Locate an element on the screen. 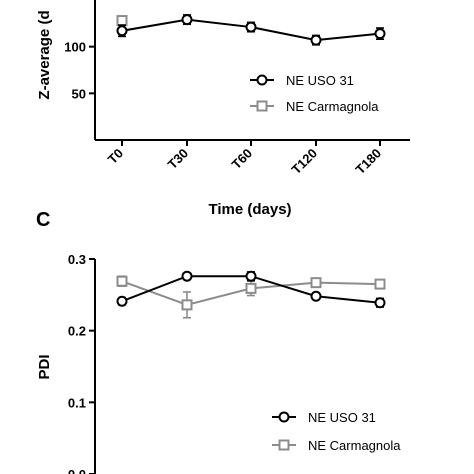 The height and width of the screenshot is (474, 474). series-pdi is located at coordinates (251, 294).